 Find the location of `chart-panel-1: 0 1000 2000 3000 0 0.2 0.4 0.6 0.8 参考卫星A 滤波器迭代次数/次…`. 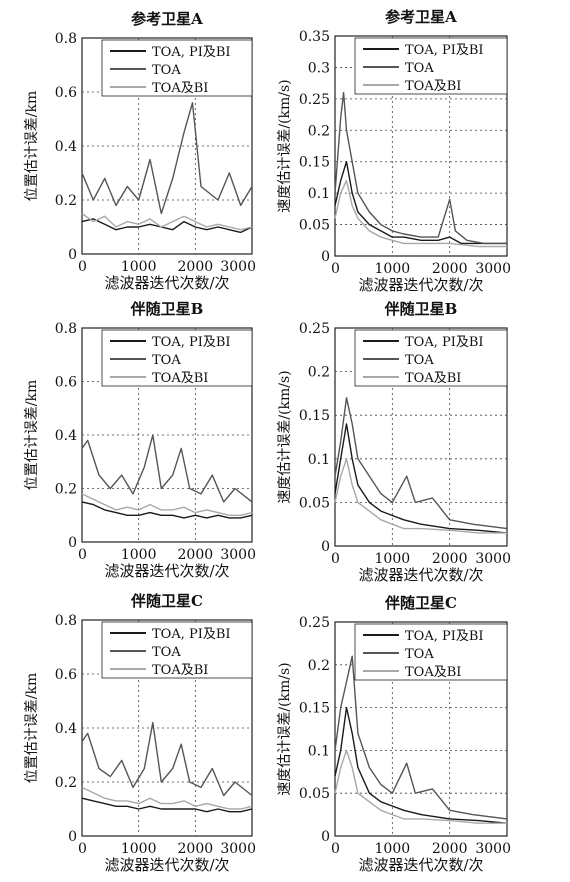

chart-panel-1: 0 1000 2000 3000 0 0.2 0.4 0.6 0.8 参考卫星A 滤波器迭代次数/次… is located at coordinates (140, 151).